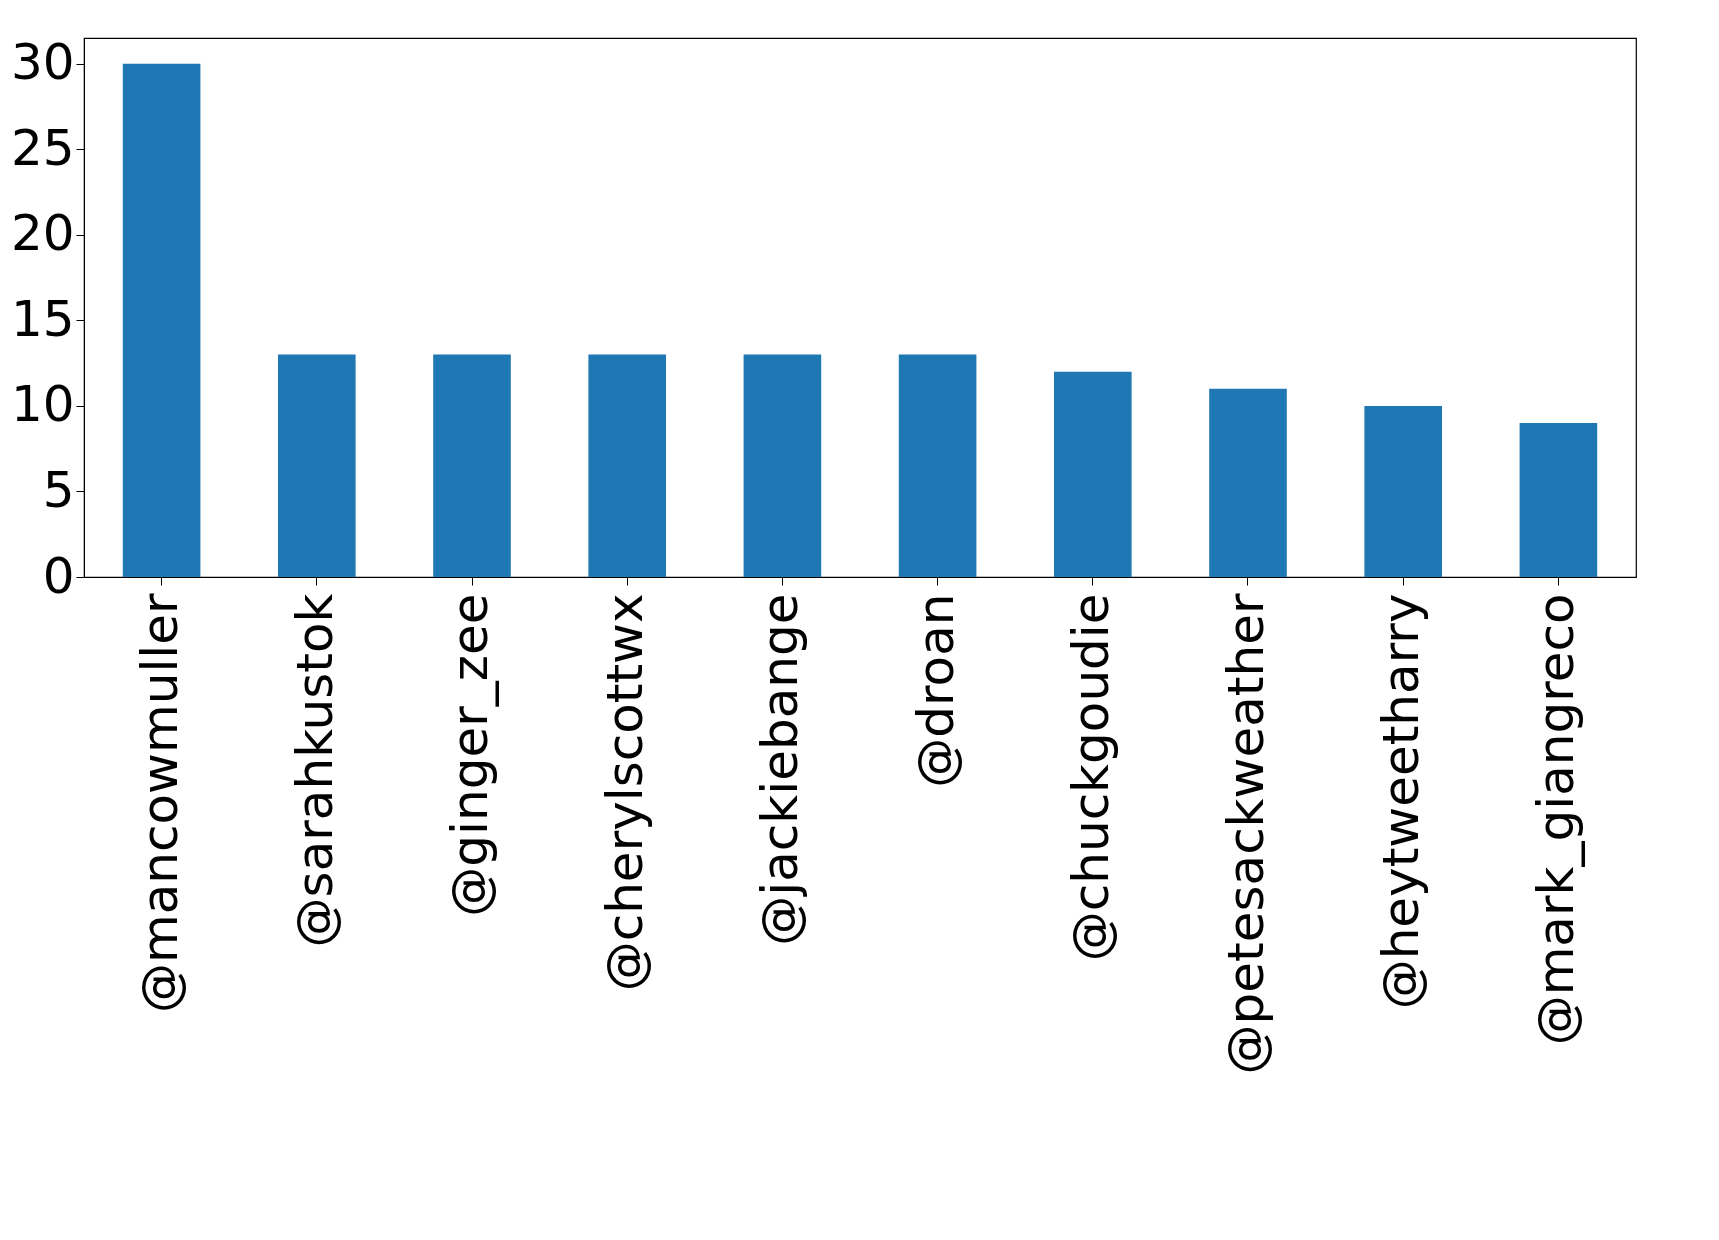 This screenshot has width=1719, height=1240. What do you see at coordinates (625, 792) in the screenshot?
I see `x-tick-label: @cherylscottwx` at bounding box center [625, 792].